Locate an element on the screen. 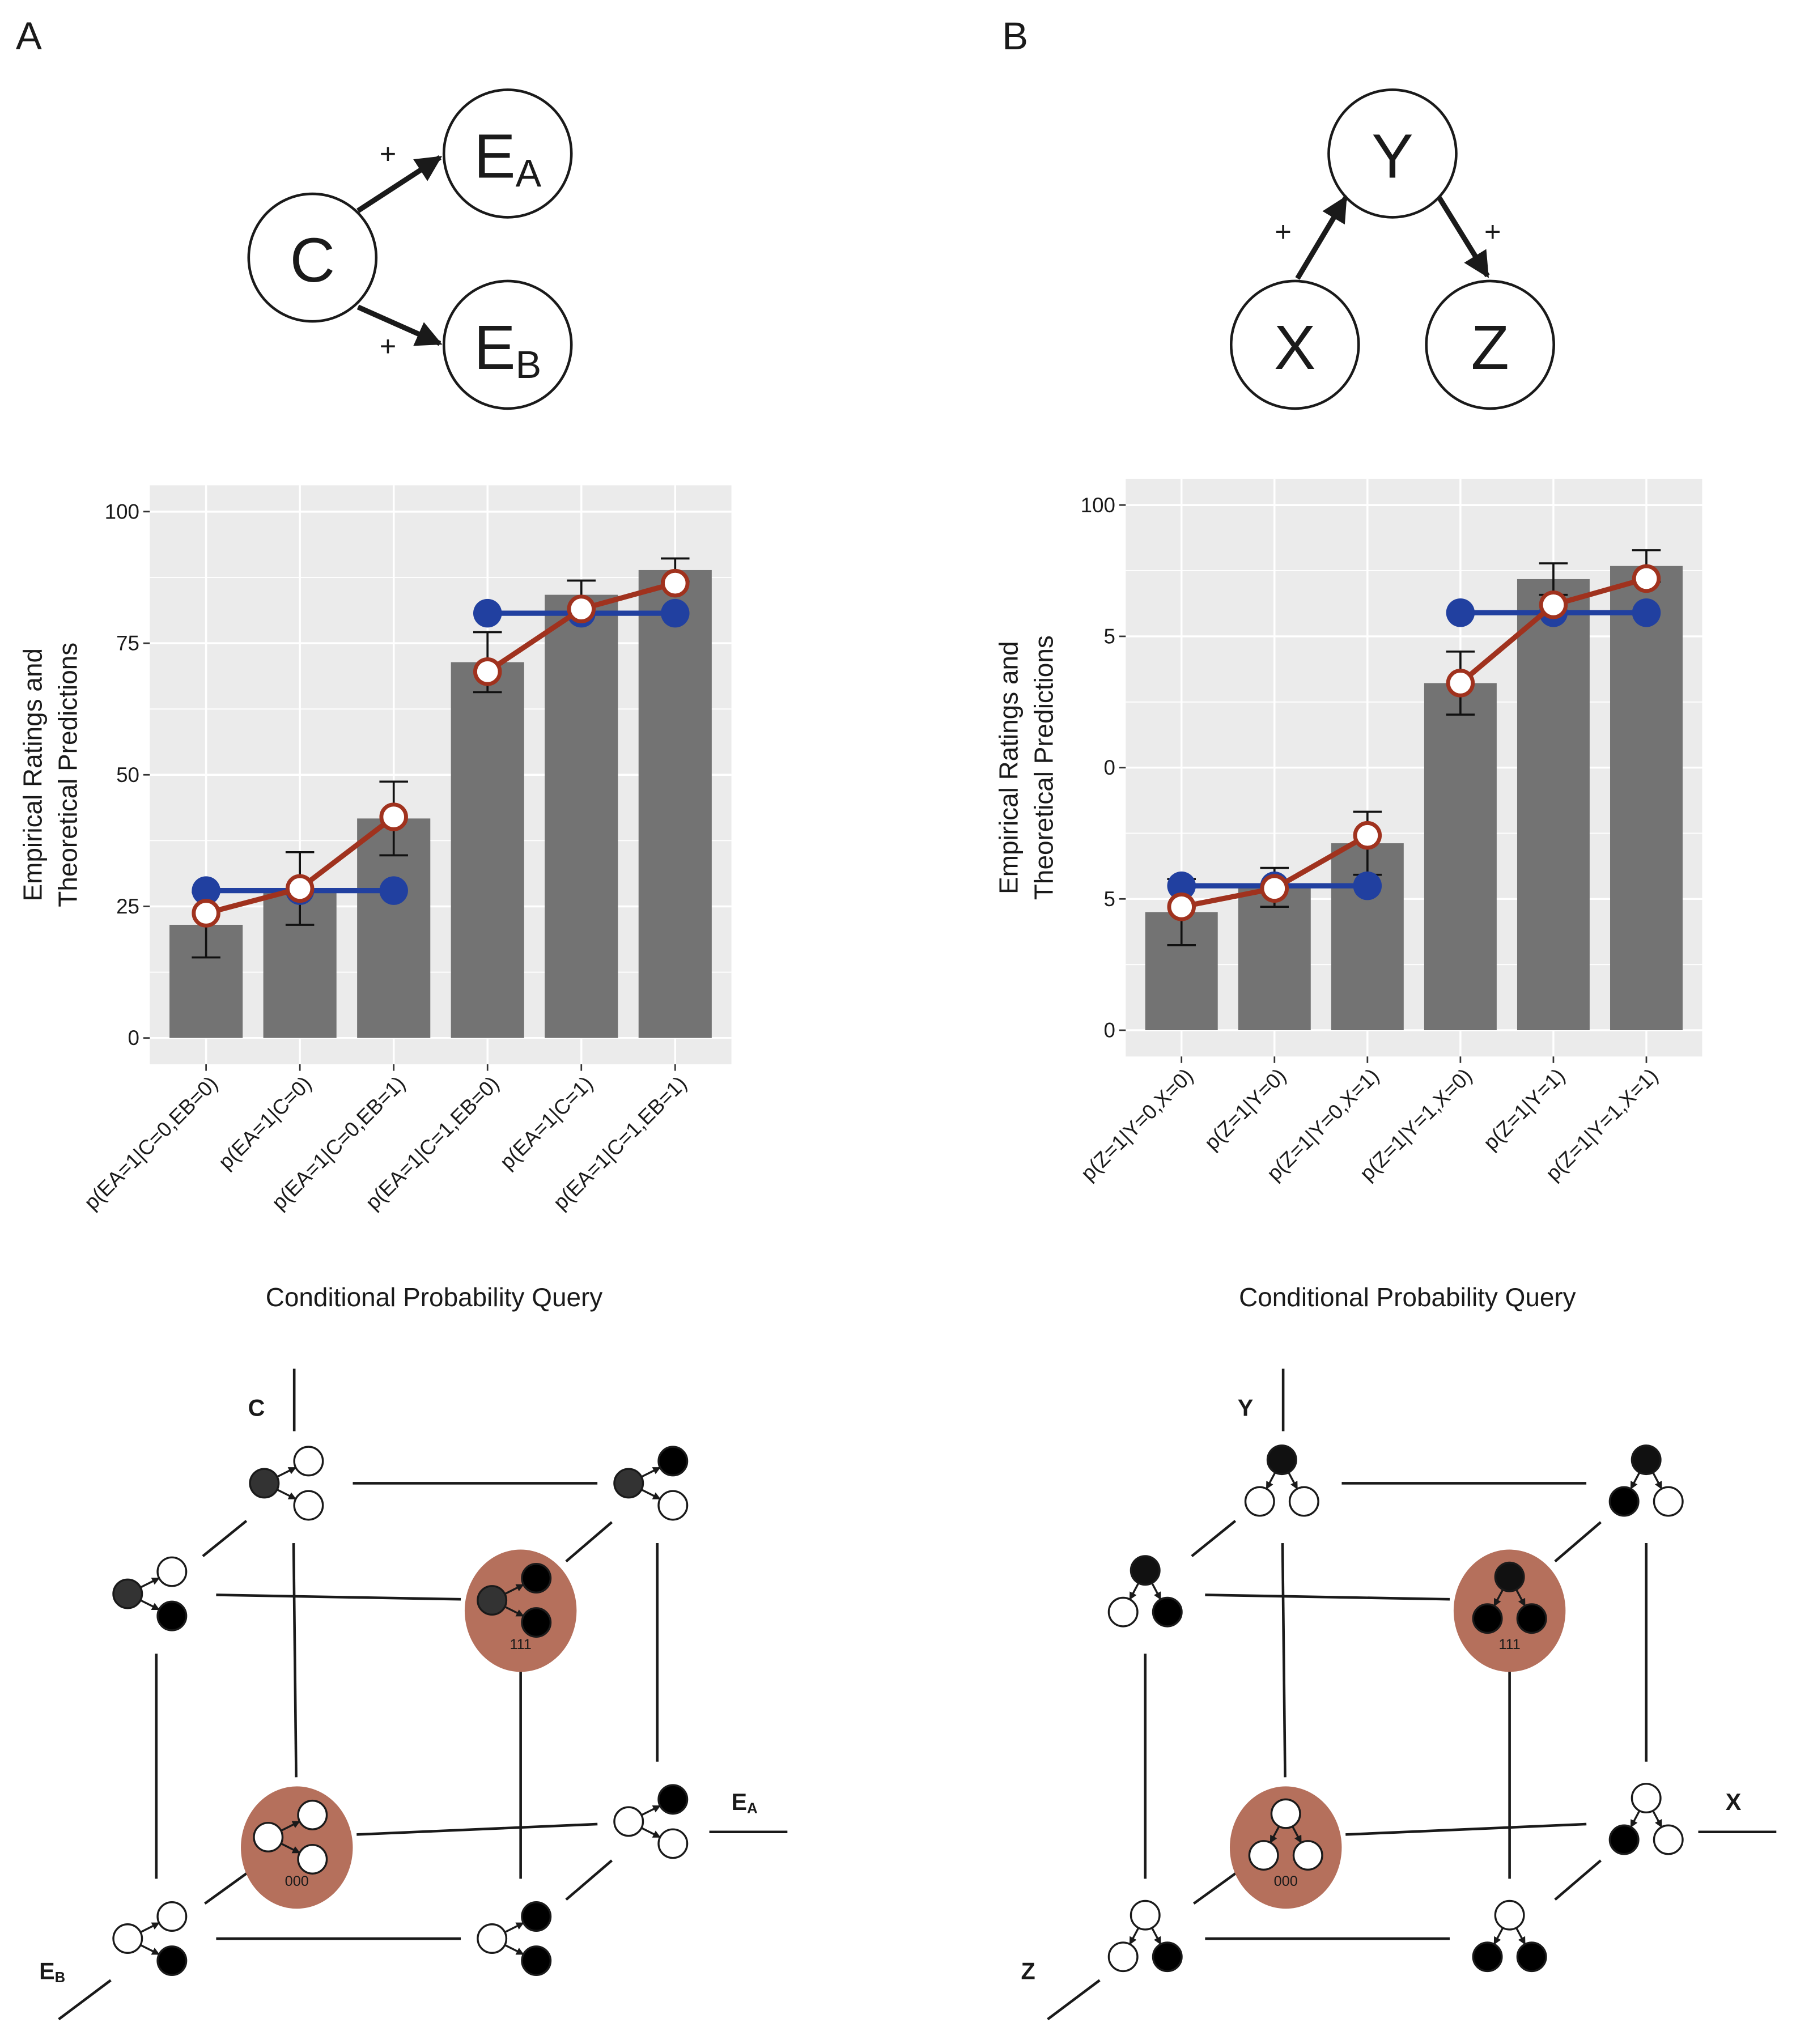  x-tick-label: p(Z=1|Y=1) is located at coordinates (1524, 1109).